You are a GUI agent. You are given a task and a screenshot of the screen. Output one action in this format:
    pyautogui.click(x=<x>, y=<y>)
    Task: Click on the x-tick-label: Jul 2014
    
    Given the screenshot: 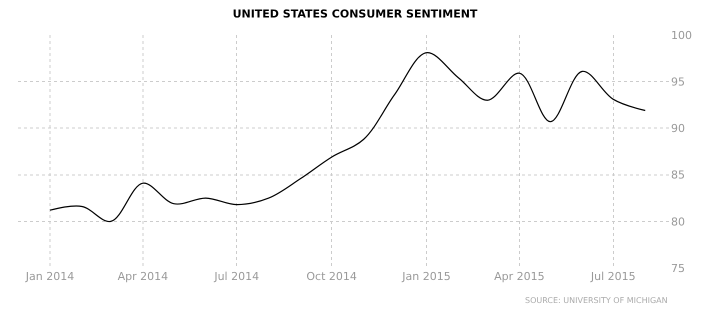 What is the action you would take?
    pyautogui.click(x=236, y=276)
    